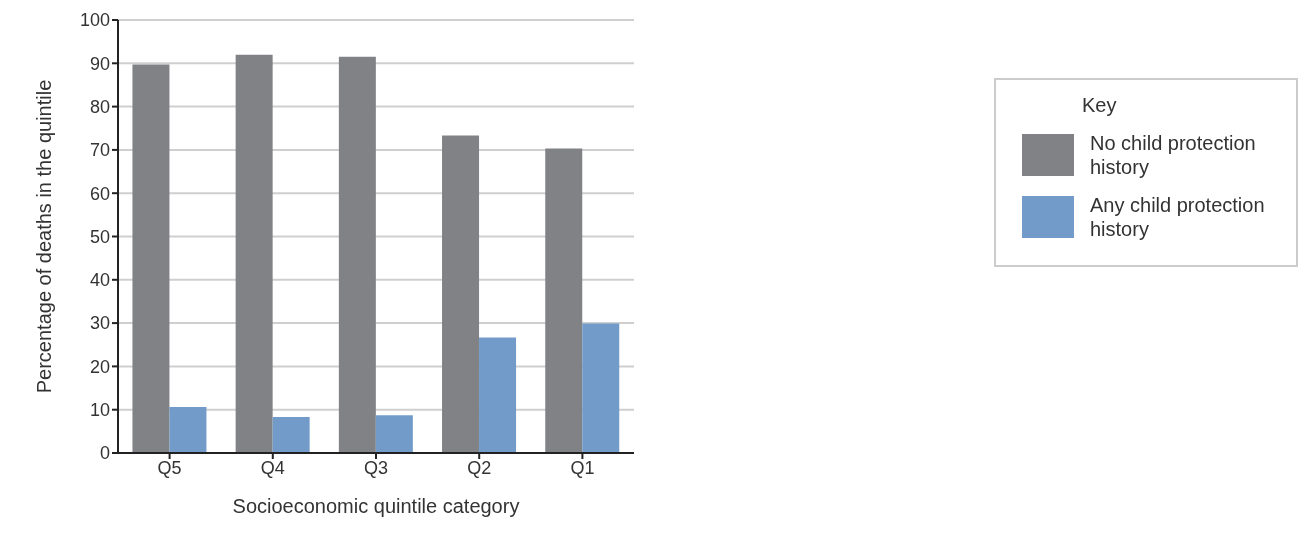 This screenshot has width=1303, height=533. I want to click on y-tick-label: 40, so click(99, 280).